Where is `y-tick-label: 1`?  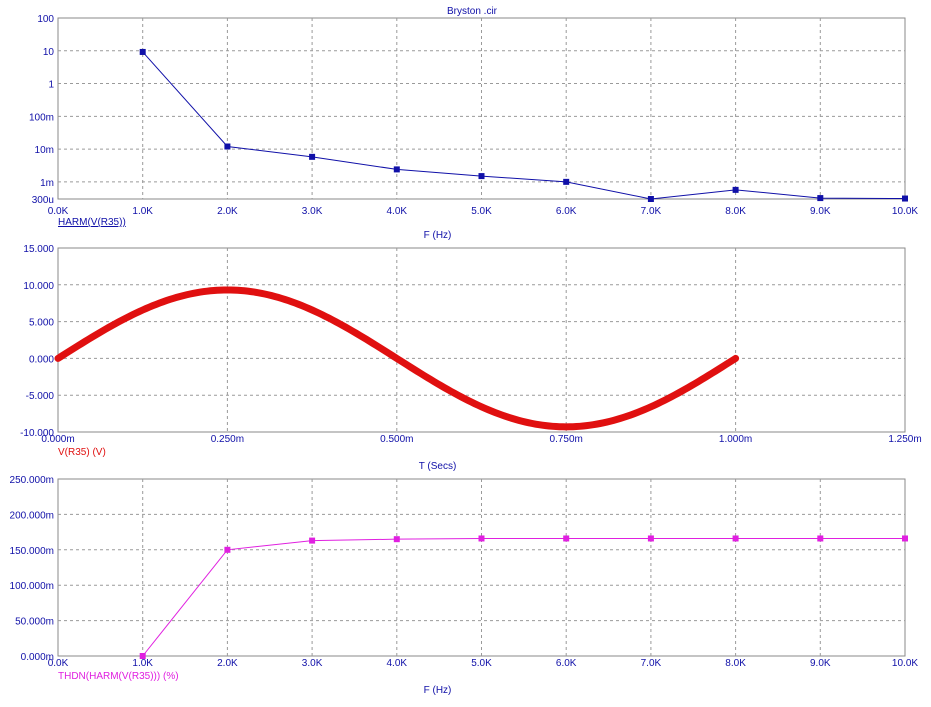
y-tick-label: 1 is located at coordinates (51, 85).